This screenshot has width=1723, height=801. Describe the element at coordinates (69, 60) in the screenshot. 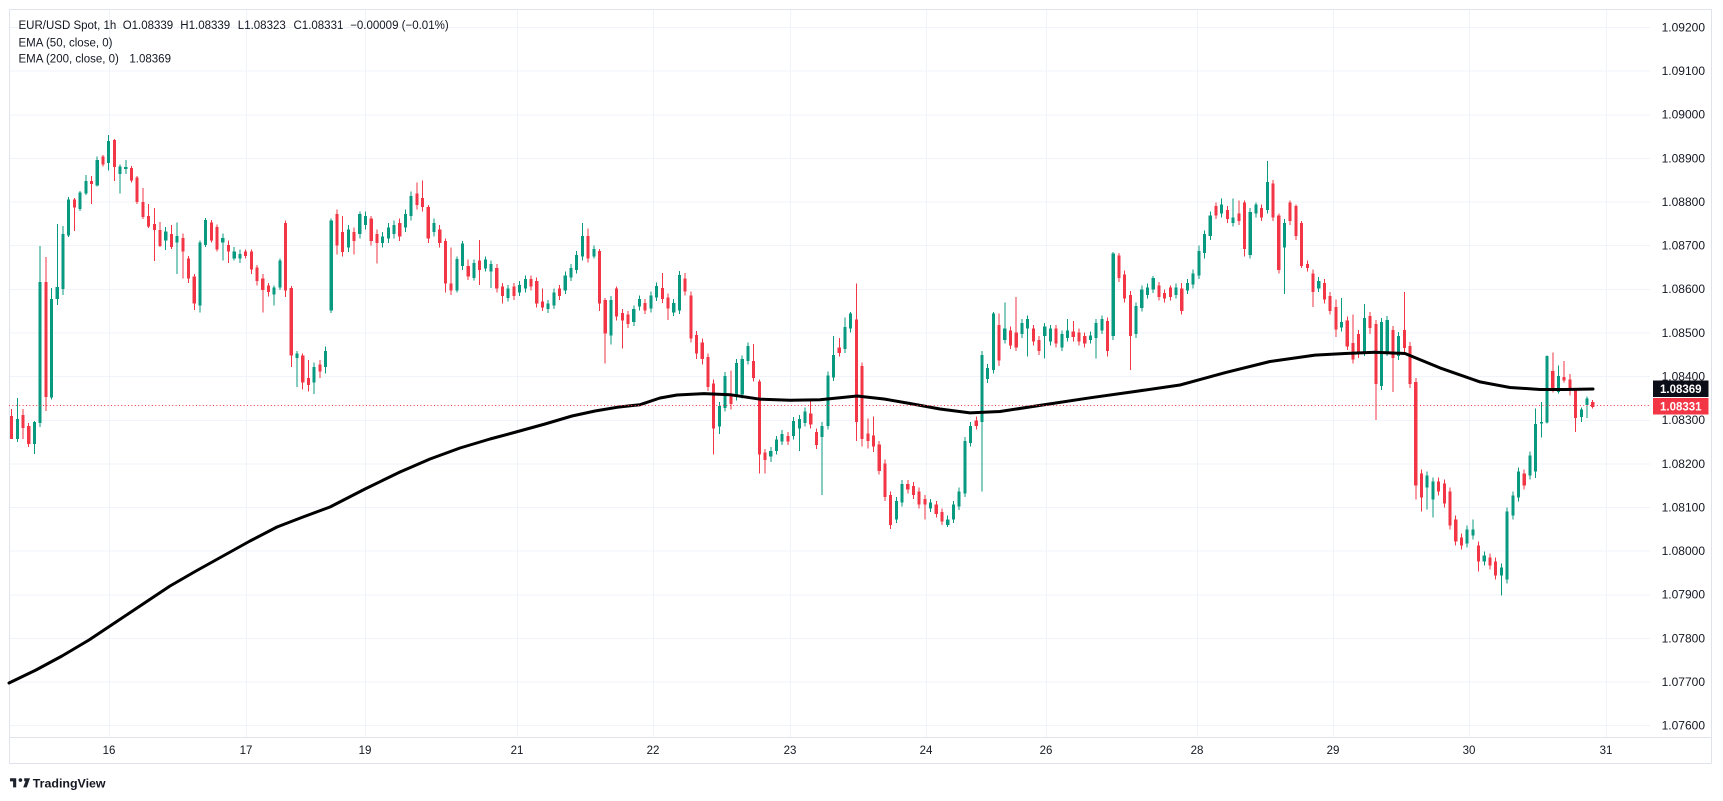

I see `svg-text: EMA (200, close, 0)` at that location.